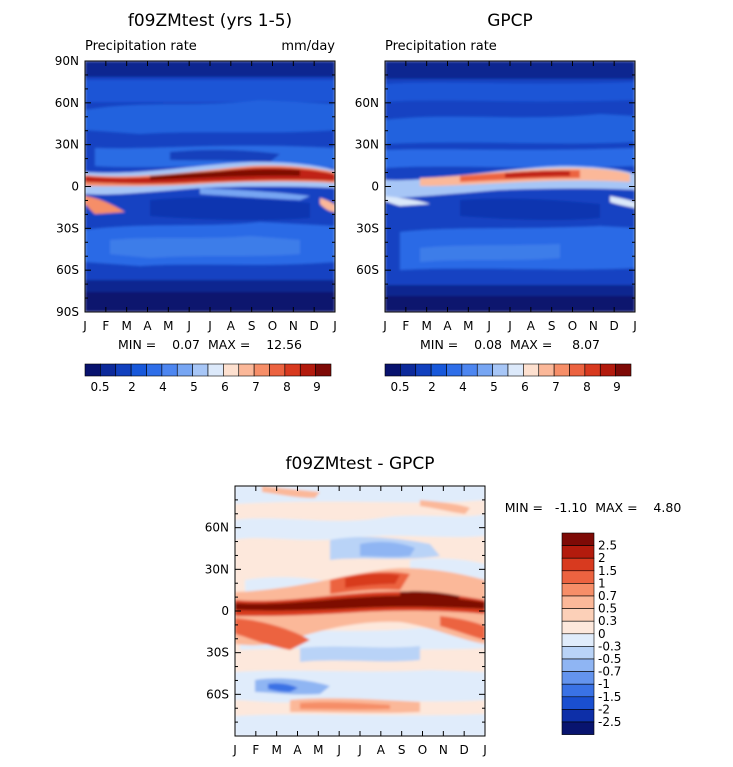  What do you see at coordinates (317, 387) in the screenshot?
I see `colorbar-label: 9` at bounding box center [317, 387].